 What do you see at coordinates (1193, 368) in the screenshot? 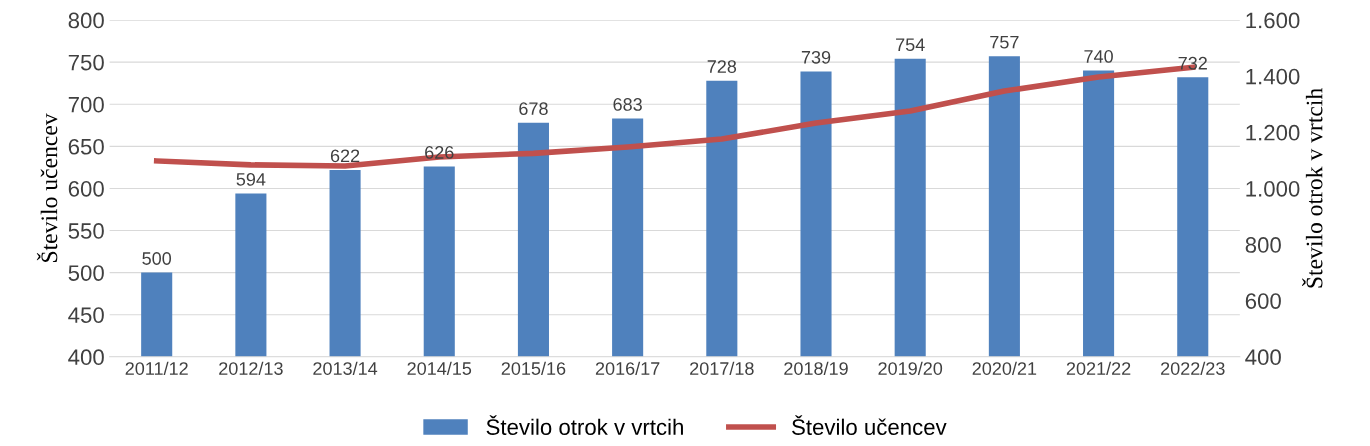
I see `x-tick-label: 2022/23` at bounding box center [1193, 368].